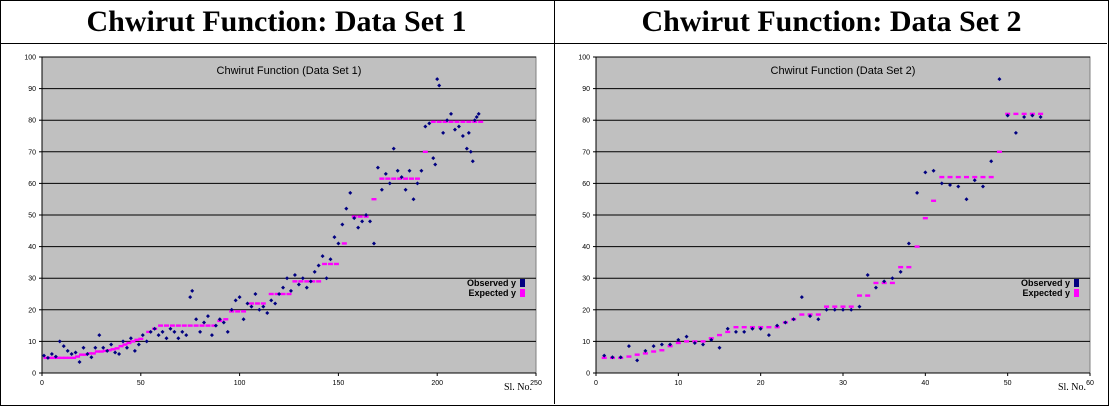  What do you see at coordinates (32, 121) in the screenshot?
I see `y-tick-label: 80` at bounding box center [32, 121].